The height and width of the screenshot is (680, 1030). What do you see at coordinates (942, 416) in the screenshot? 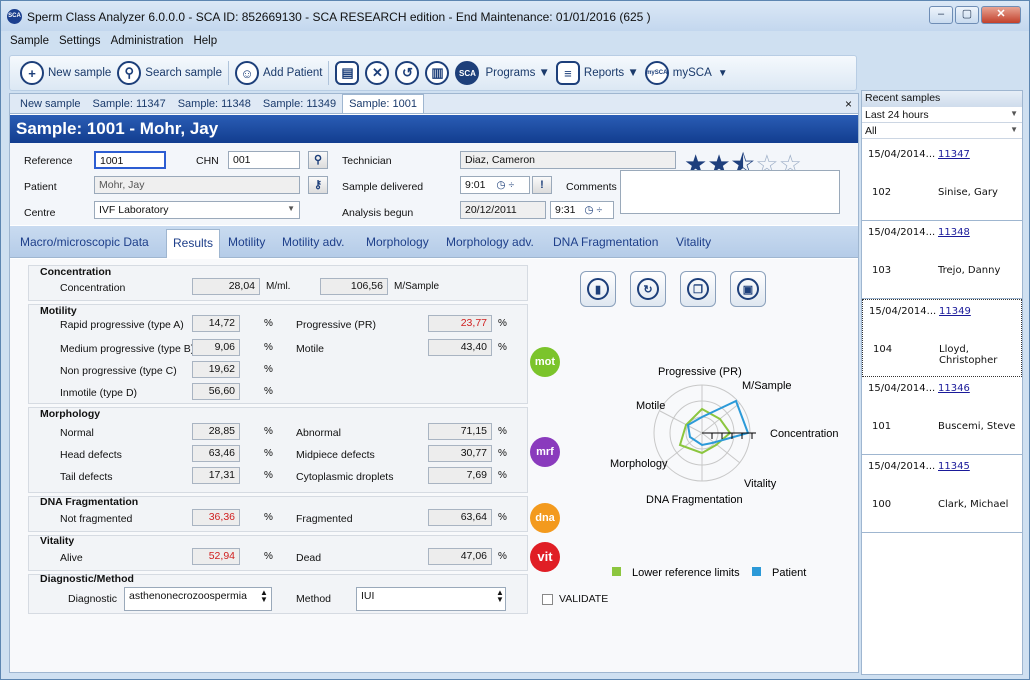
I see `recent-sample-card: 15/04/2014... 11346 101 Buscemi, Steve` at bounding box center [942, 416].